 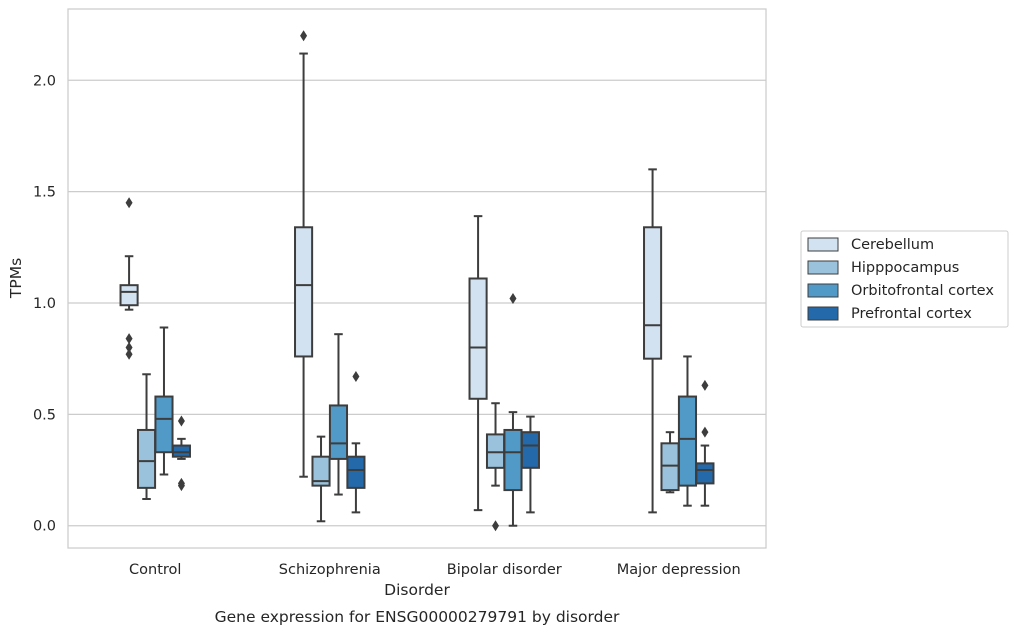 What do you see at coordinates (892, 245) in the screenshot?
I see `legend-label: Cerebellum` at bounding box center [892, 245].